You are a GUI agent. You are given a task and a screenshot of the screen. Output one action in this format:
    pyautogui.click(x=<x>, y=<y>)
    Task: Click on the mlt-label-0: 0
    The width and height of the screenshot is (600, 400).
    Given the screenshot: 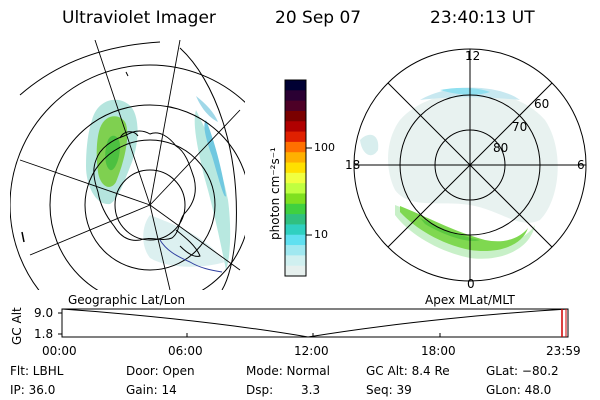 What is the action you would take?
    pyautogui.click(x=471, y=284)
    